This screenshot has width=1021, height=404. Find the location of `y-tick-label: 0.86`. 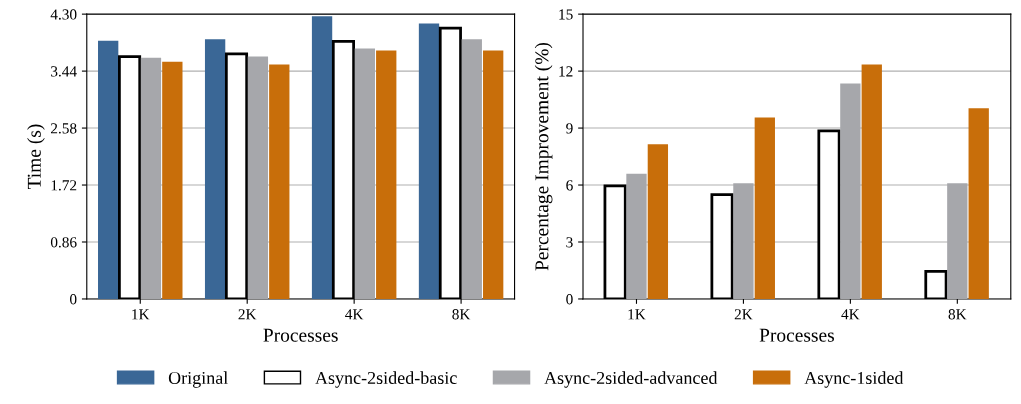

y-tick-label: 0.86 is located at coordinates (63, 242).